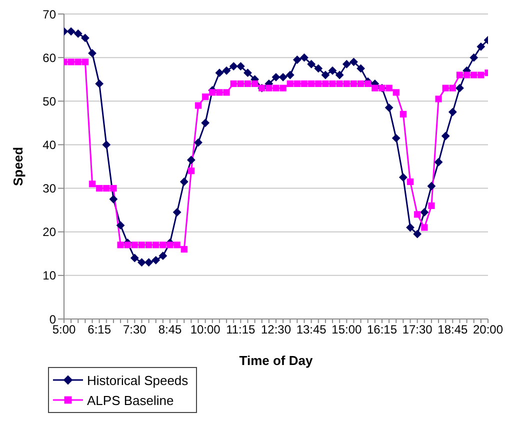 This screenshot has height=423, width=514. I want to click on x-tick-label: 17:30, so click(417, 329).